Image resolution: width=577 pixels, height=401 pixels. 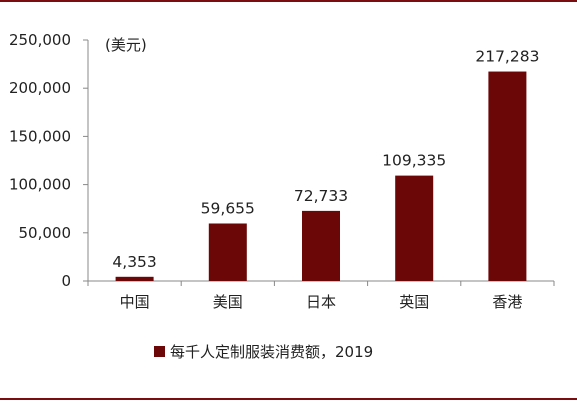 What do you see at coordinates (288, 399) in the screenshot?
I see `bottom-rule` at bounding box center [288, 399].